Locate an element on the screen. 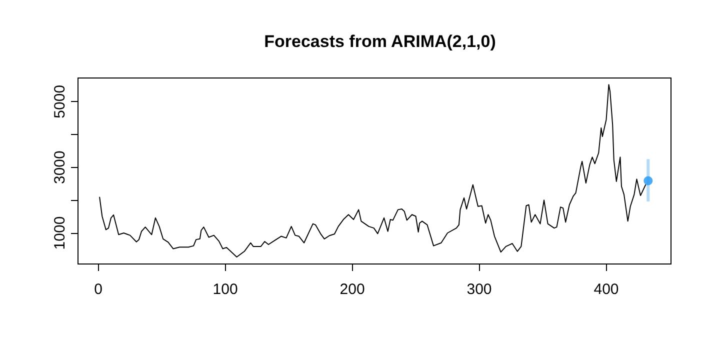  y-tick-label: 1000 is located at coordinates (60, 233).